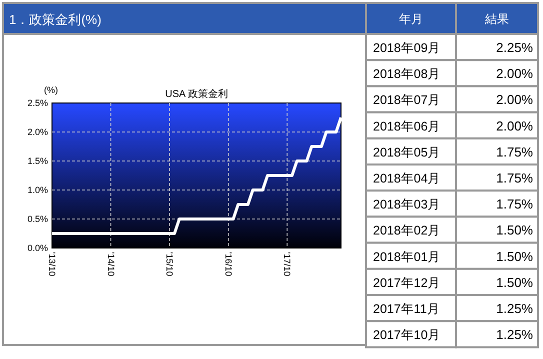 Image resolution: width=543 pixels, height=359 pixels. Describe the element at coordinates (407, 205) in the screenshot. I see `category-label: 2018年03月` at that location.